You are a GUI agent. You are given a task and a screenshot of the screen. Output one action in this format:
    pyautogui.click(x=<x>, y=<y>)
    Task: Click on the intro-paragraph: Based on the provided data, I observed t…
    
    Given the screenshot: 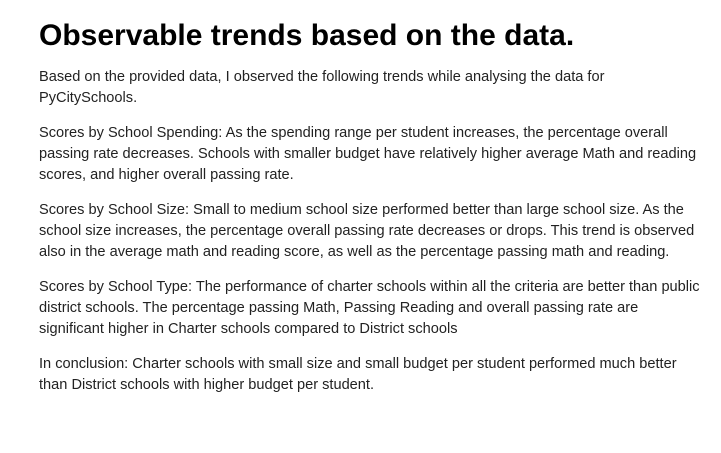 What is the action you would take?
    pyautogui.click(x=322, y=87)
    